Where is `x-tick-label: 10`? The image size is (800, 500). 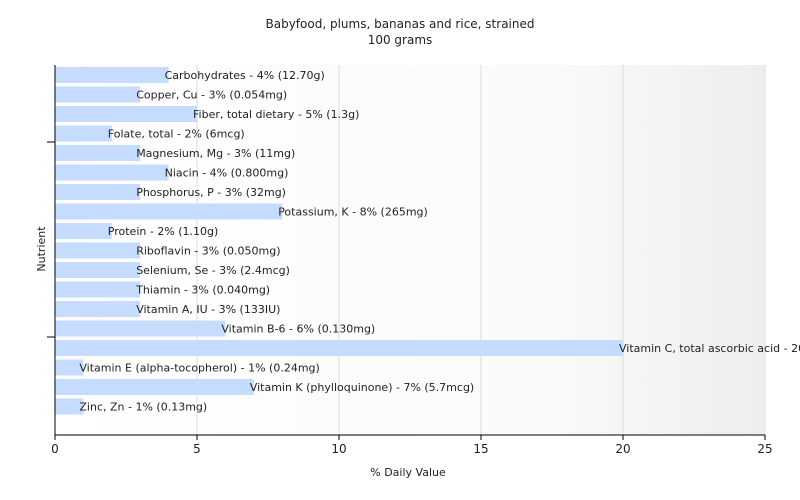 x-tick-label: 10 is located at coordinates (338, 449).